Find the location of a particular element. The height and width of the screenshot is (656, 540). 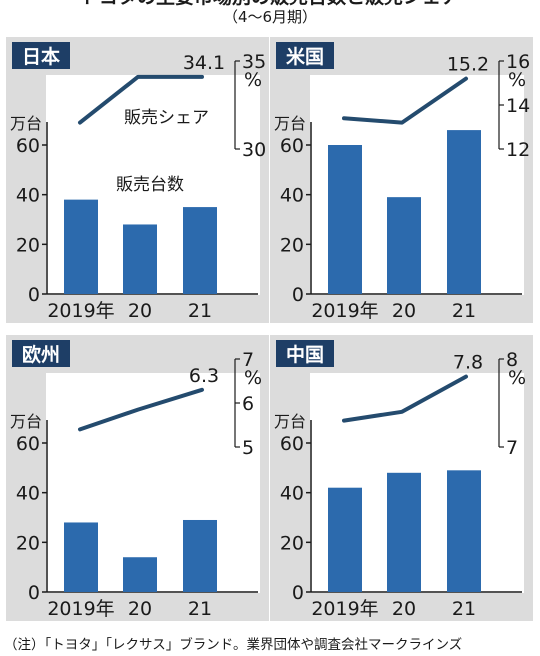

share-tick-label-china: 8 is located at coordinates (512, 360).